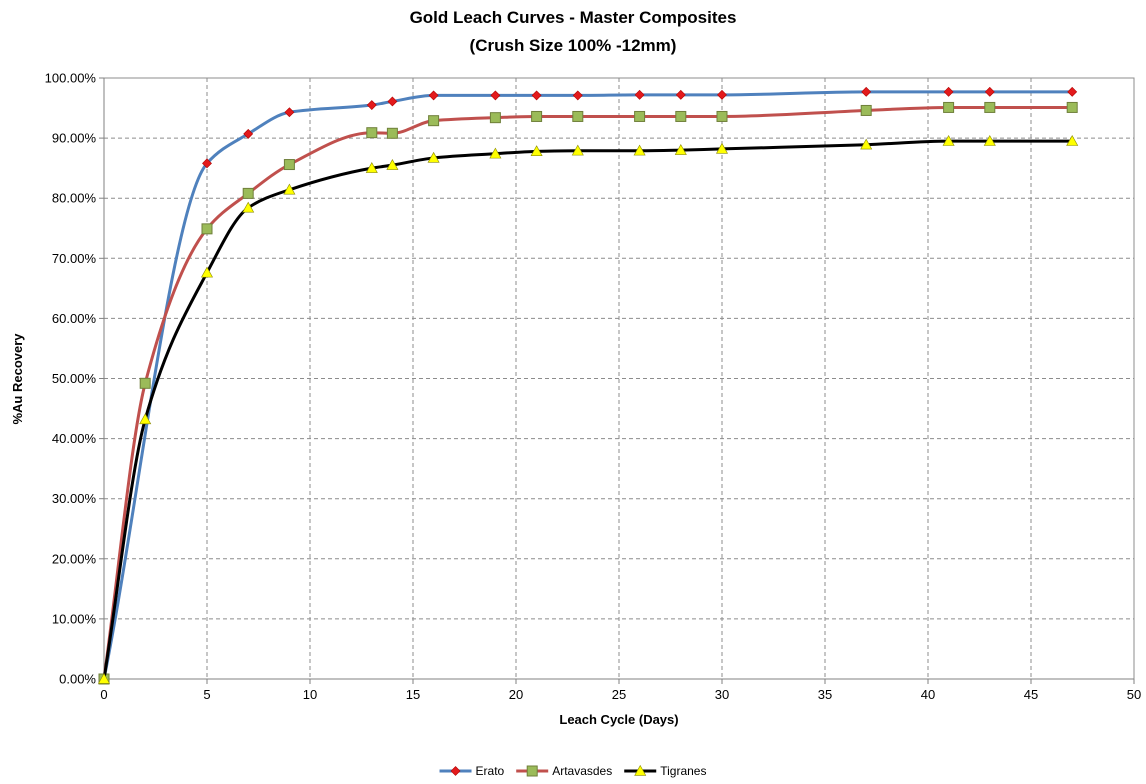 The width and height of the screenshot is (1146, 784). Describe the element at coordinates (455, 771) in the screenshot. I see `legend-marker-erato` at that location.